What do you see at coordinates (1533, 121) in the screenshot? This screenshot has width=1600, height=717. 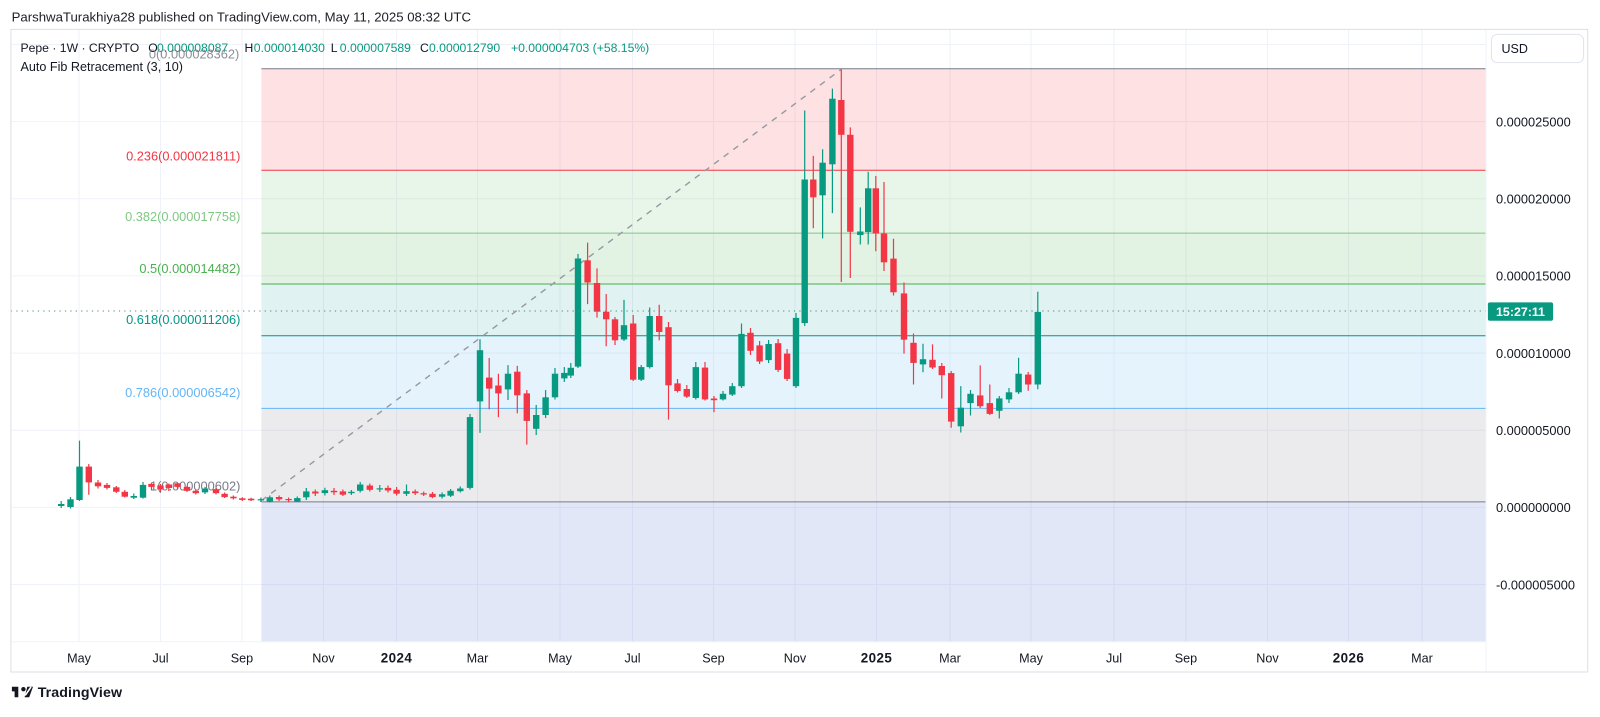 I see `svg-text: 0.000025000` at bounding box center [1533, 121].